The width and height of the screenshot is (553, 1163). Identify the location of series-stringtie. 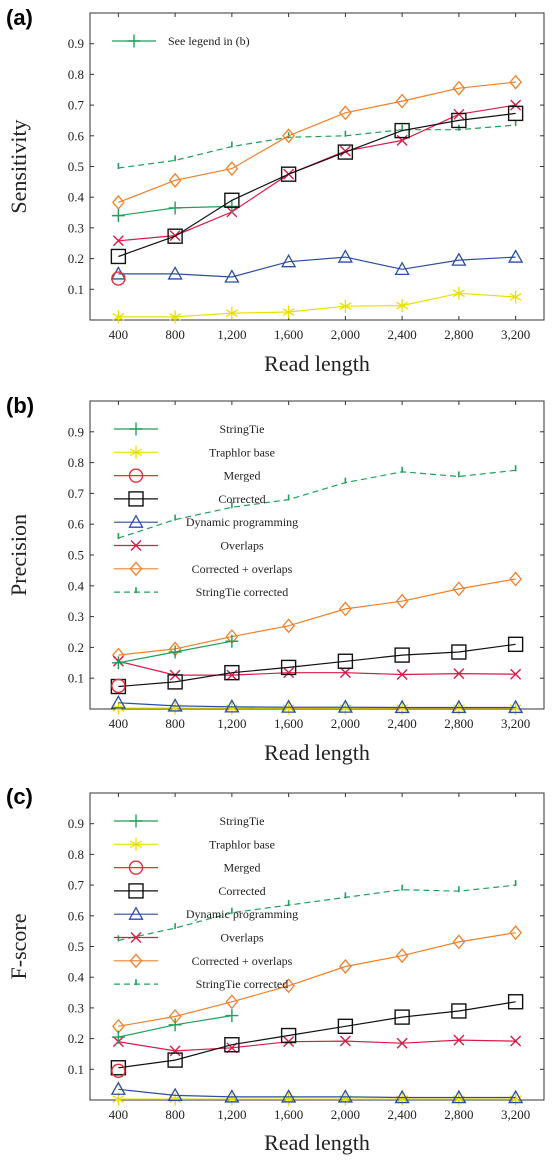
(175, 652).